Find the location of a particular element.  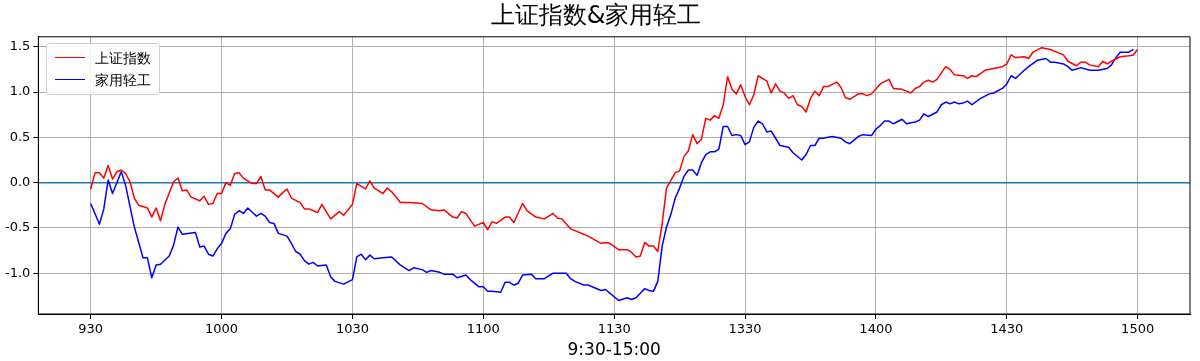

y-tick-label: 0.0 is located at coordinates (20, 182).